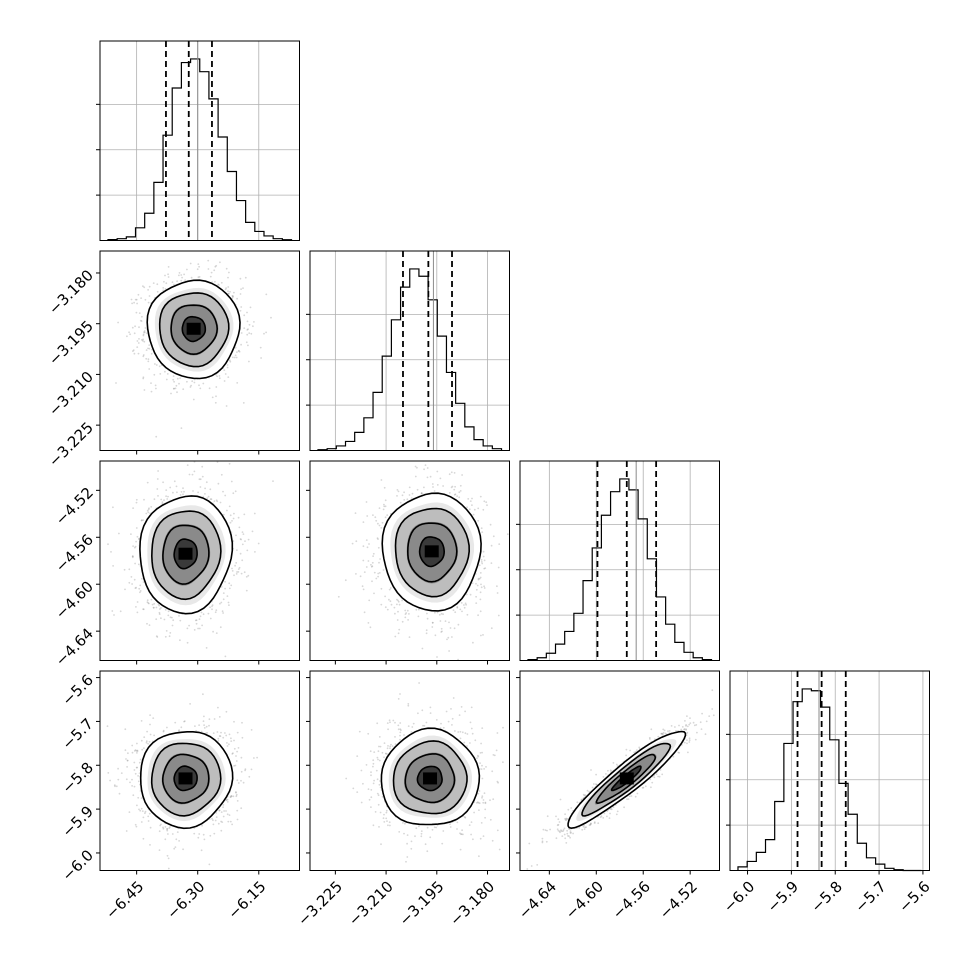 The image size is (970, 970). Describe the element at coordinates (783, 897) in the screenshot. I see `x-tick-label-p3: −5.9` at that location.